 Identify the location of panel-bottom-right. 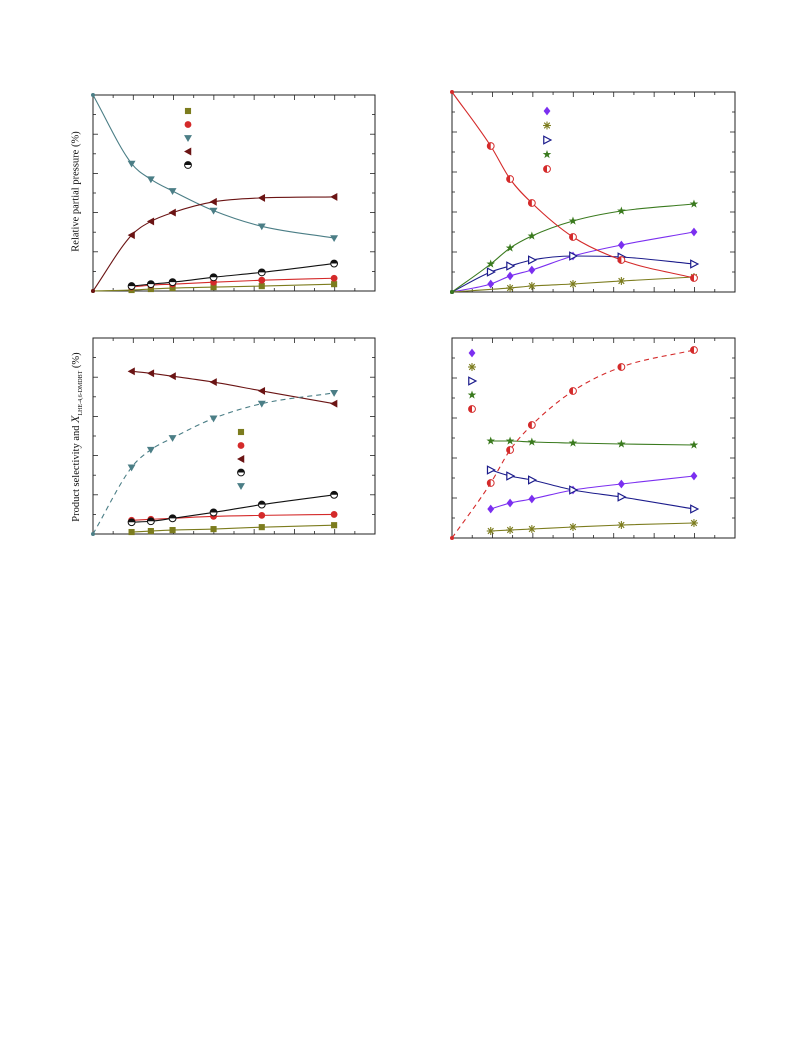
(593, 438).